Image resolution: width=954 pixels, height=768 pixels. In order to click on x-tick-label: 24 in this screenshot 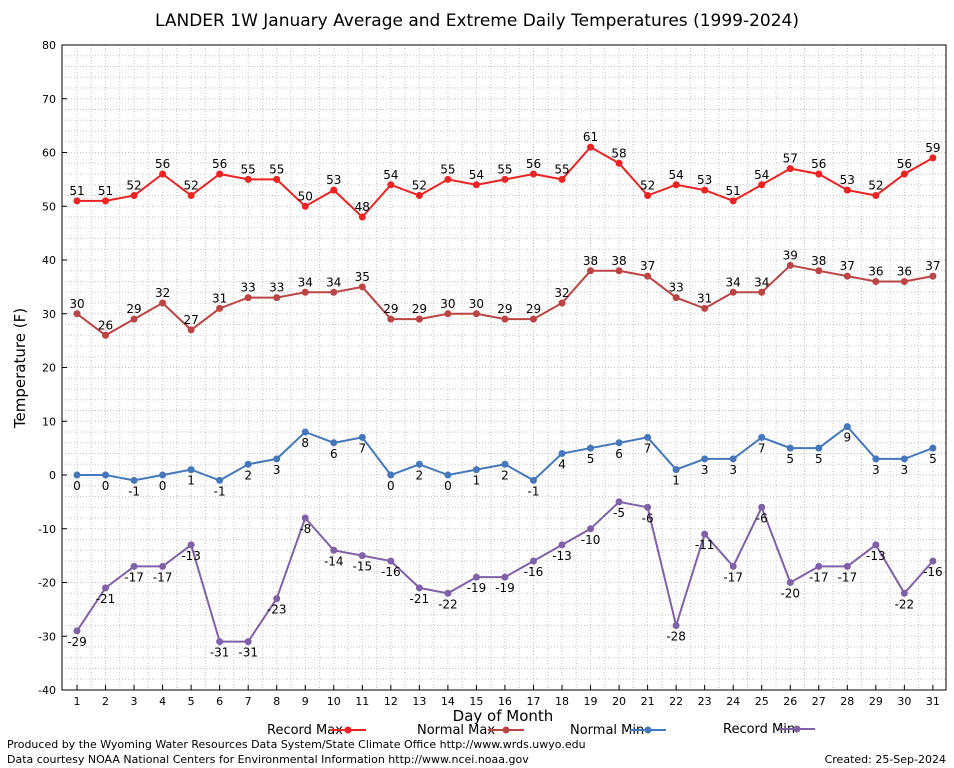, I will do `click(733, 701)`.